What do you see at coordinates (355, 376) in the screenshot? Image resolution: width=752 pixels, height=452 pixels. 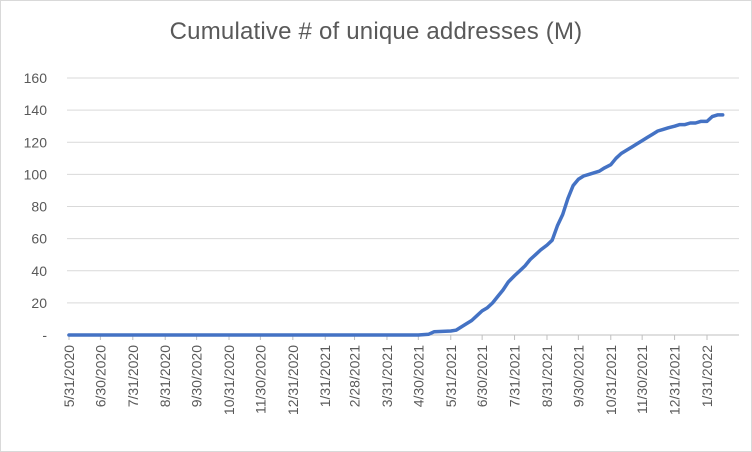 I see `x-tick-label: 2/28/2021` at bounding box center [355, 376].